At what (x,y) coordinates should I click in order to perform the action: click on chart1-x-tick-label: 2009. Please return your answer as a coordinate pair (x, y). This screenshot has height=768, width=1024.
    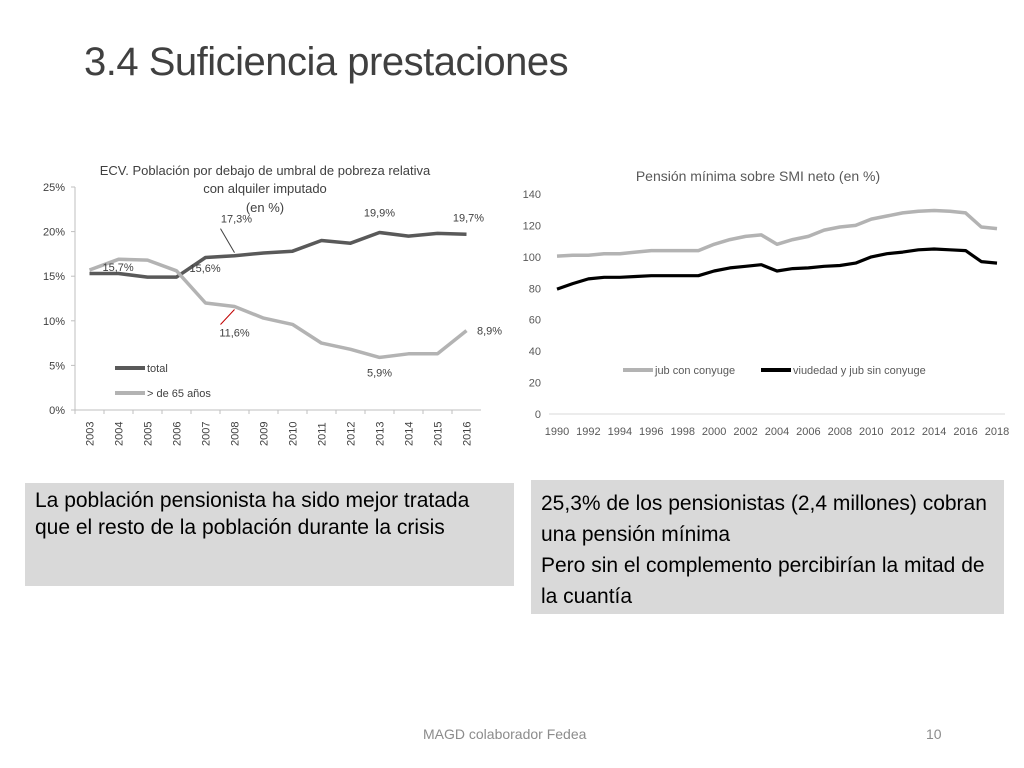
    Looking at the image, I should click on (265, 434).